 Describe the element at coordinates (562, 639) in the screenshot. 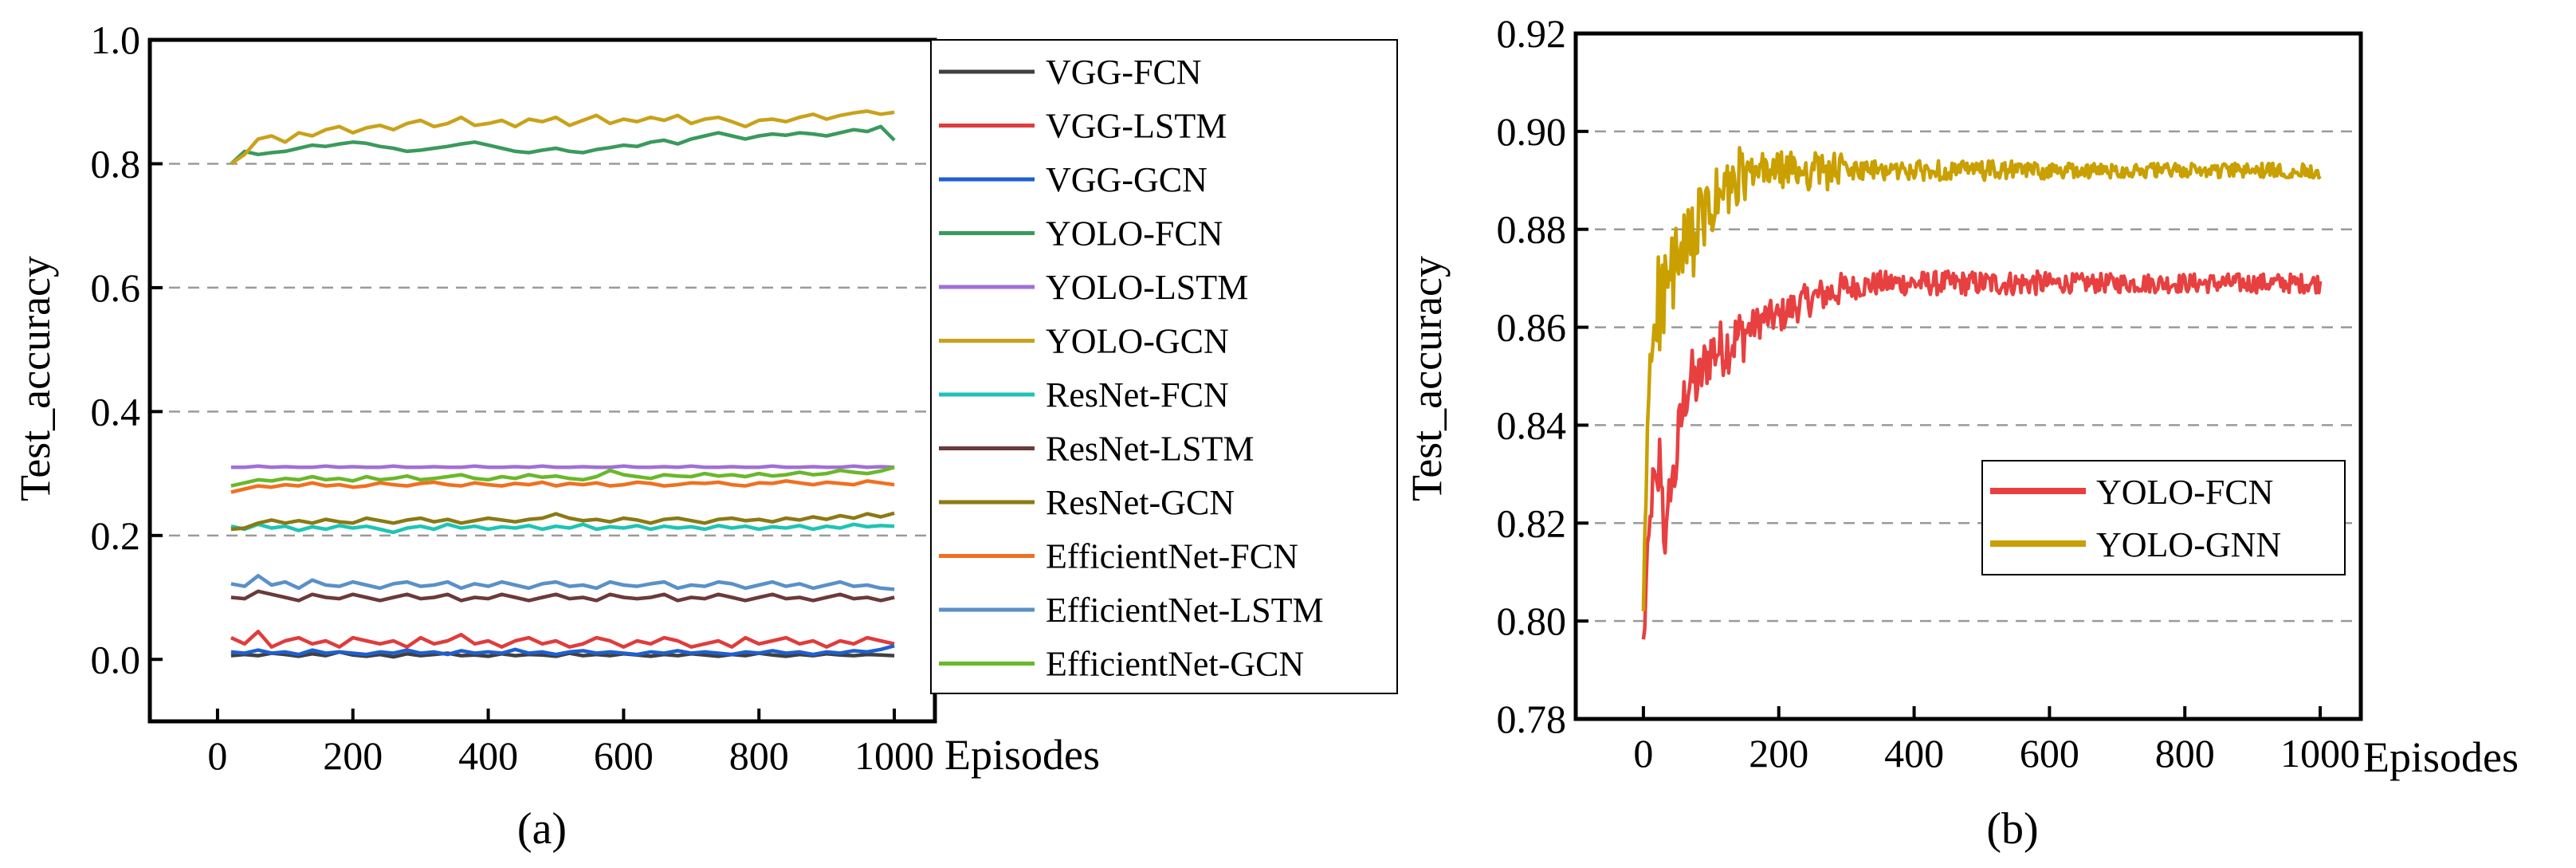

I see `series-line-vgg-lstm` at that location.